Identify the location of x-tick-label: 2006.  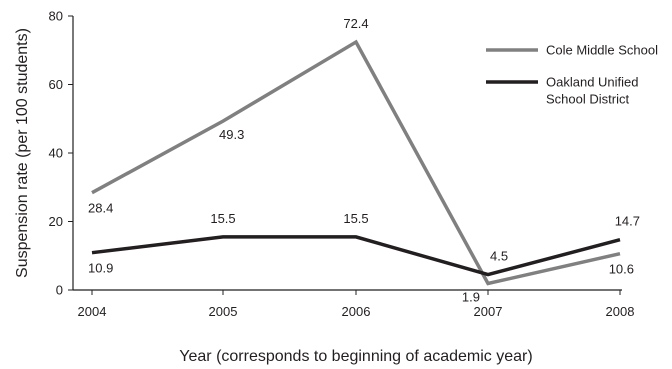
(356, 311).